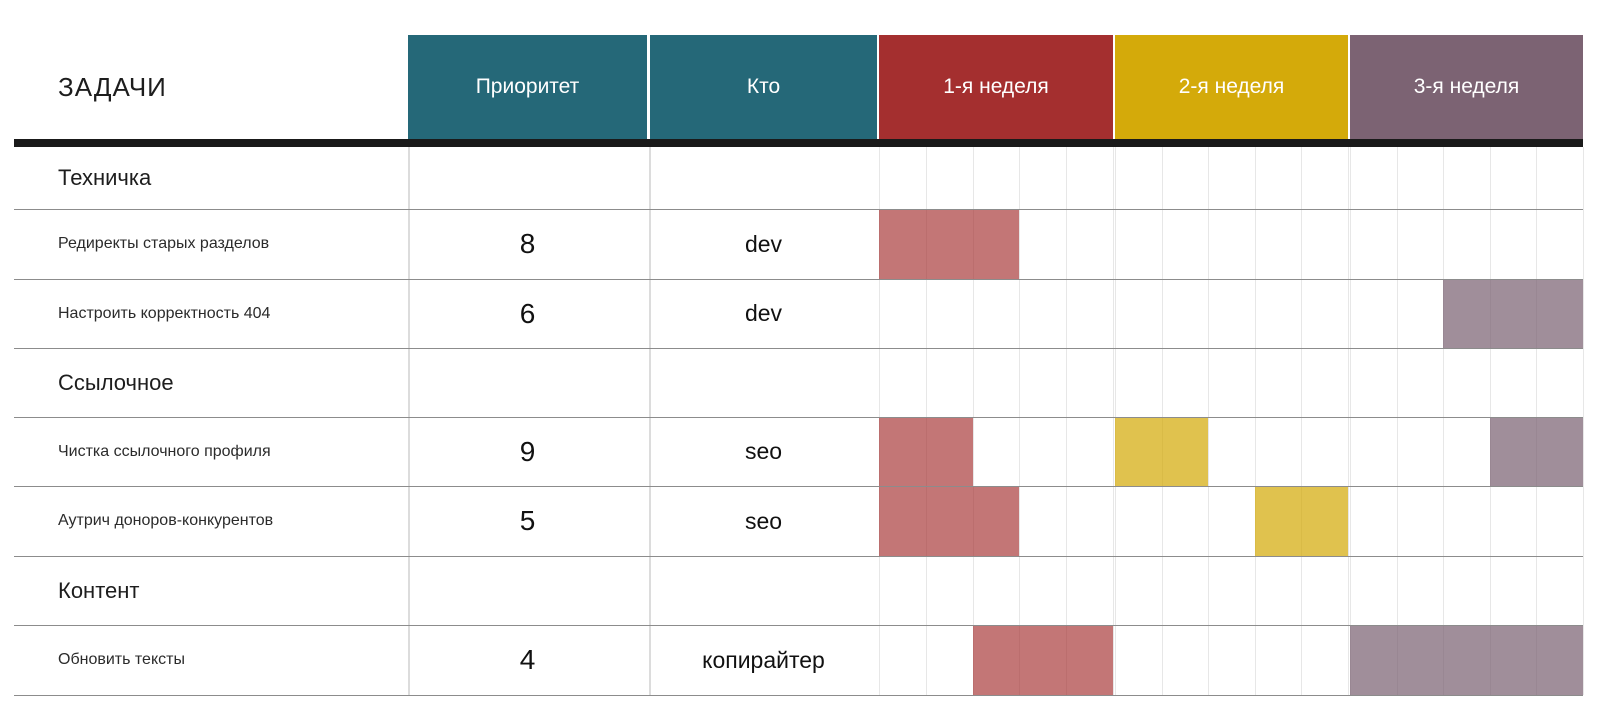  What do you see at coordinates (164, 313) in the screenshot?
I see `task-row-label: Настроить корректность 404` at bounding box center [164, 313].